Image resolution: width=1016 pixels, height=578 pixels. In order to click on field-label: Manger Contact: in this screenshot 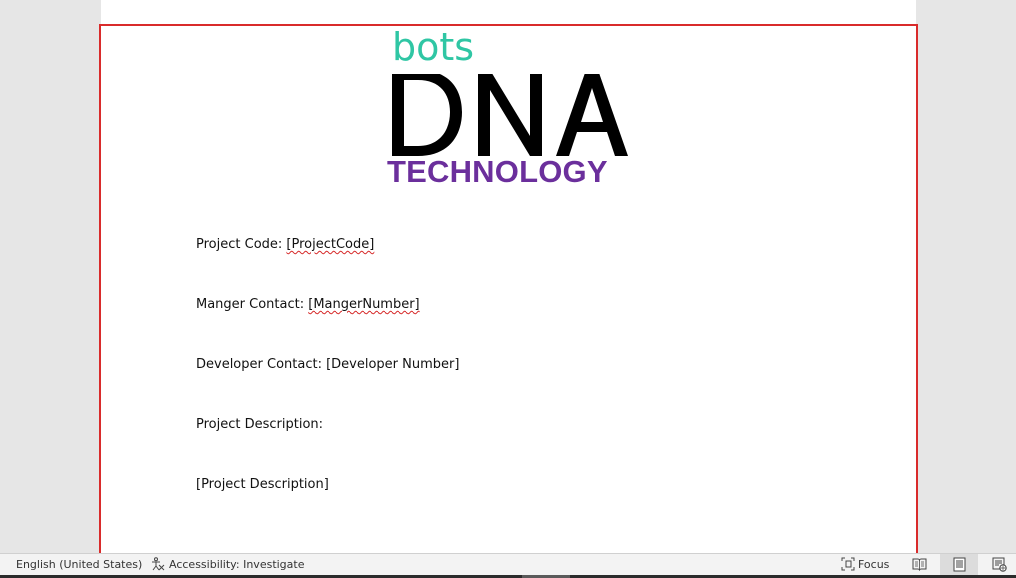, I will do `click(252, 304)`.